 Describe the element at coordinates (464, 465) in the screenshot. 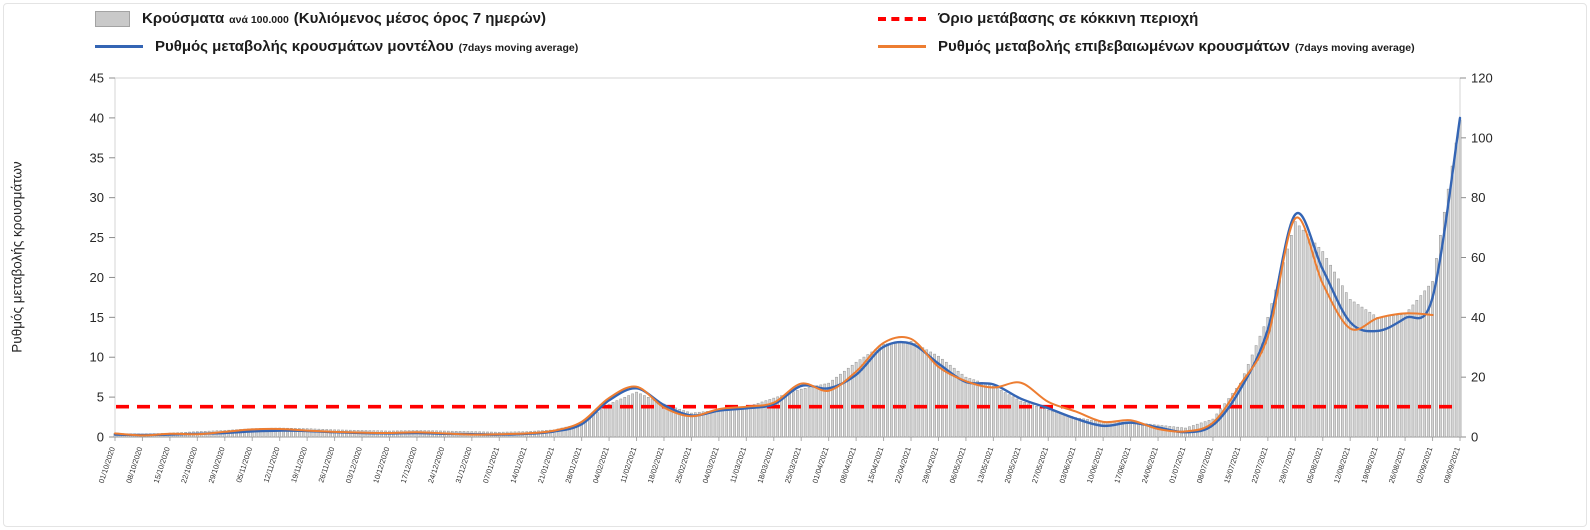

I see `x-axis-tick-label: 31/12/2020` at that location.